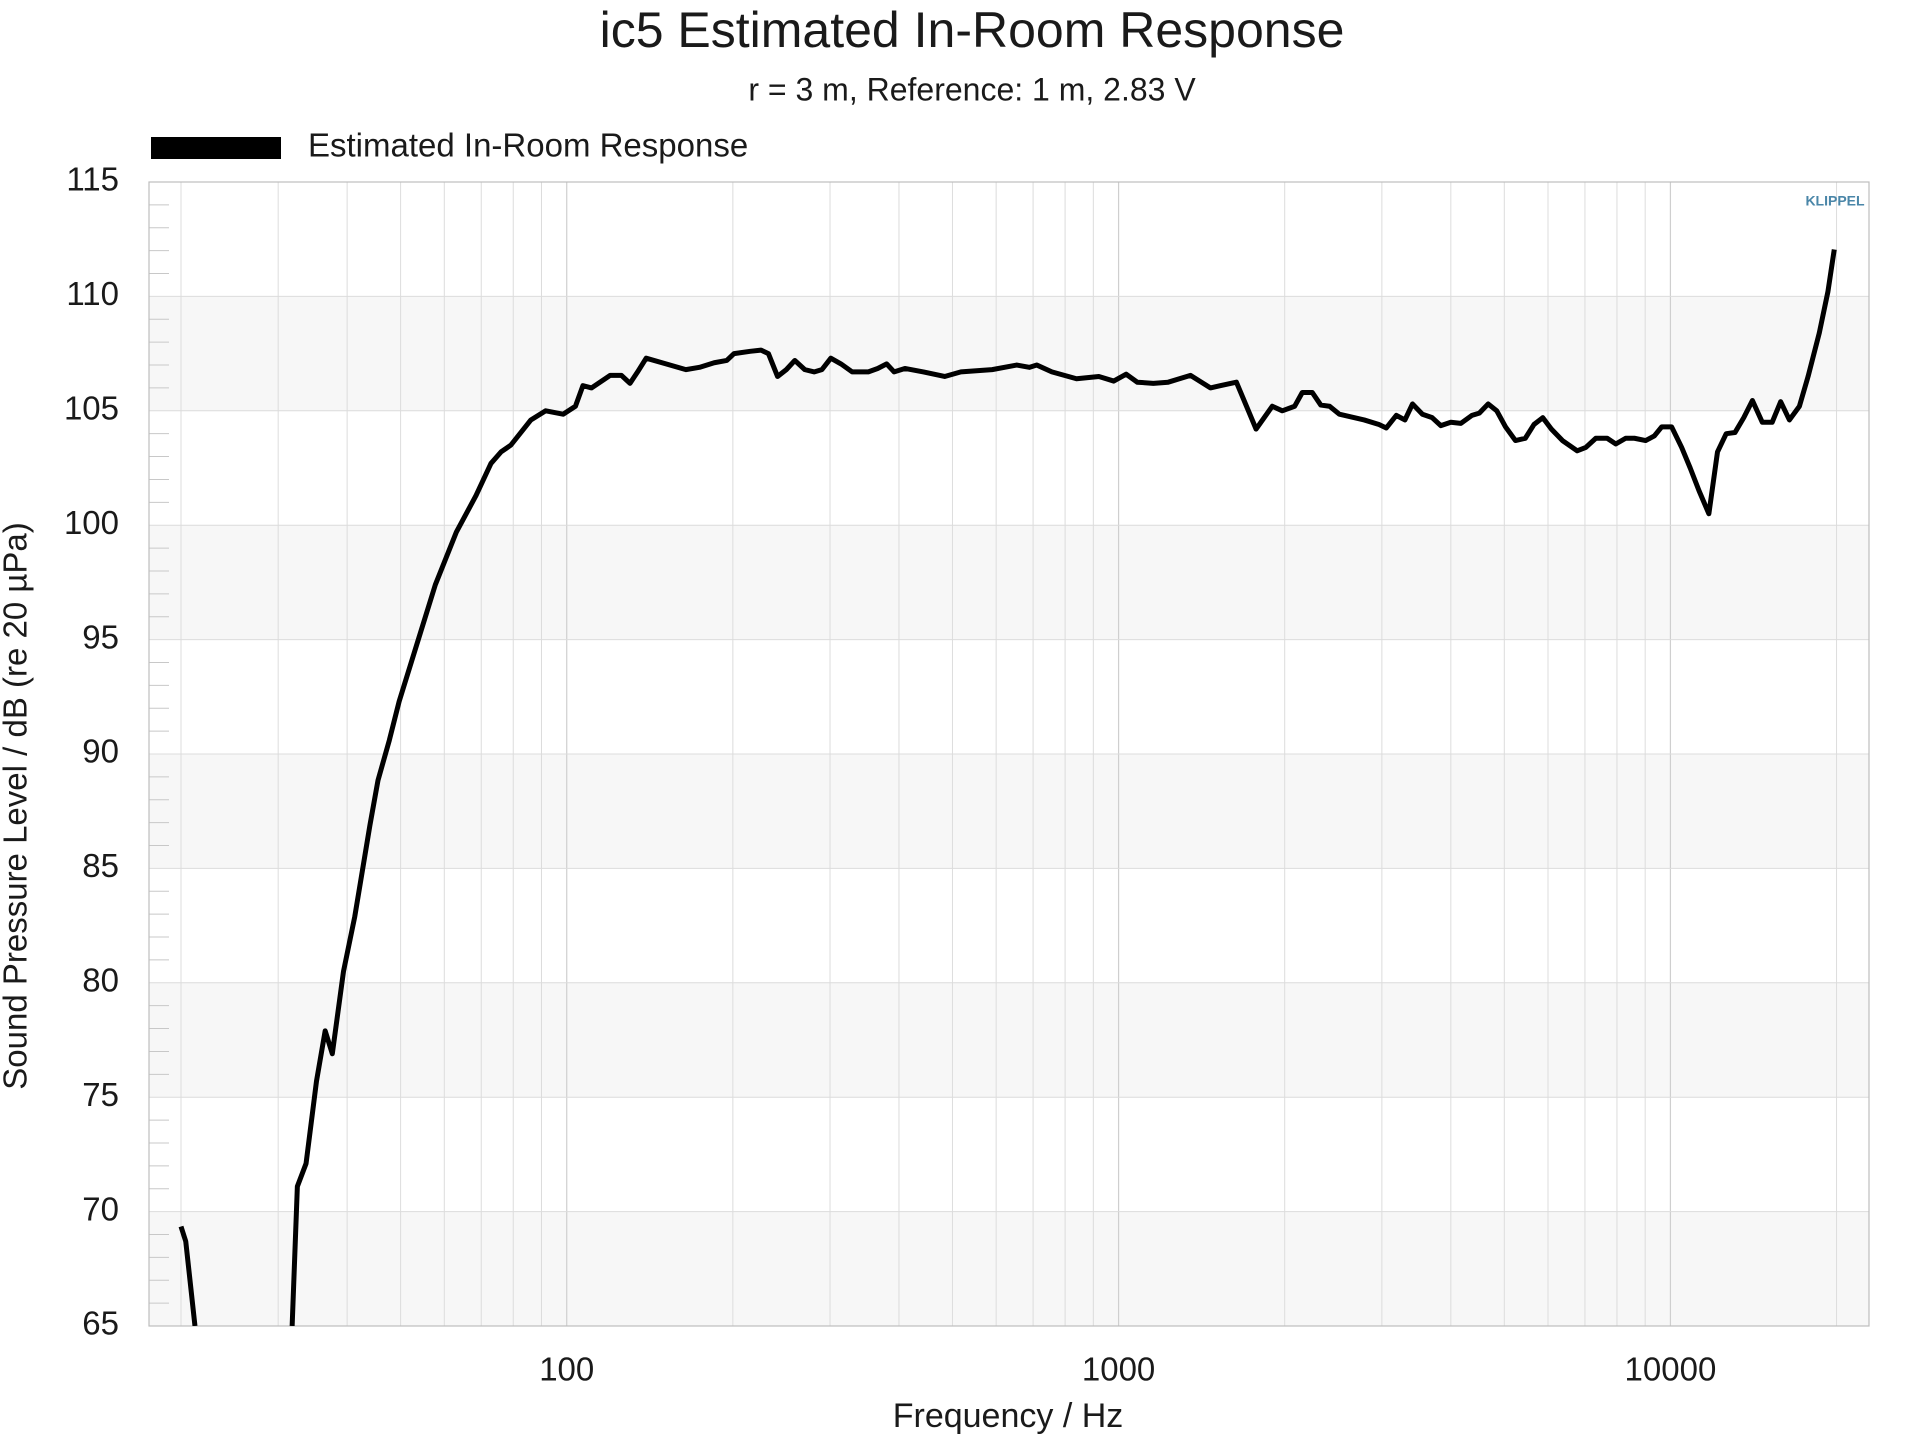  I want to click on x-tick-label: 1000, so click(1118, 1369).